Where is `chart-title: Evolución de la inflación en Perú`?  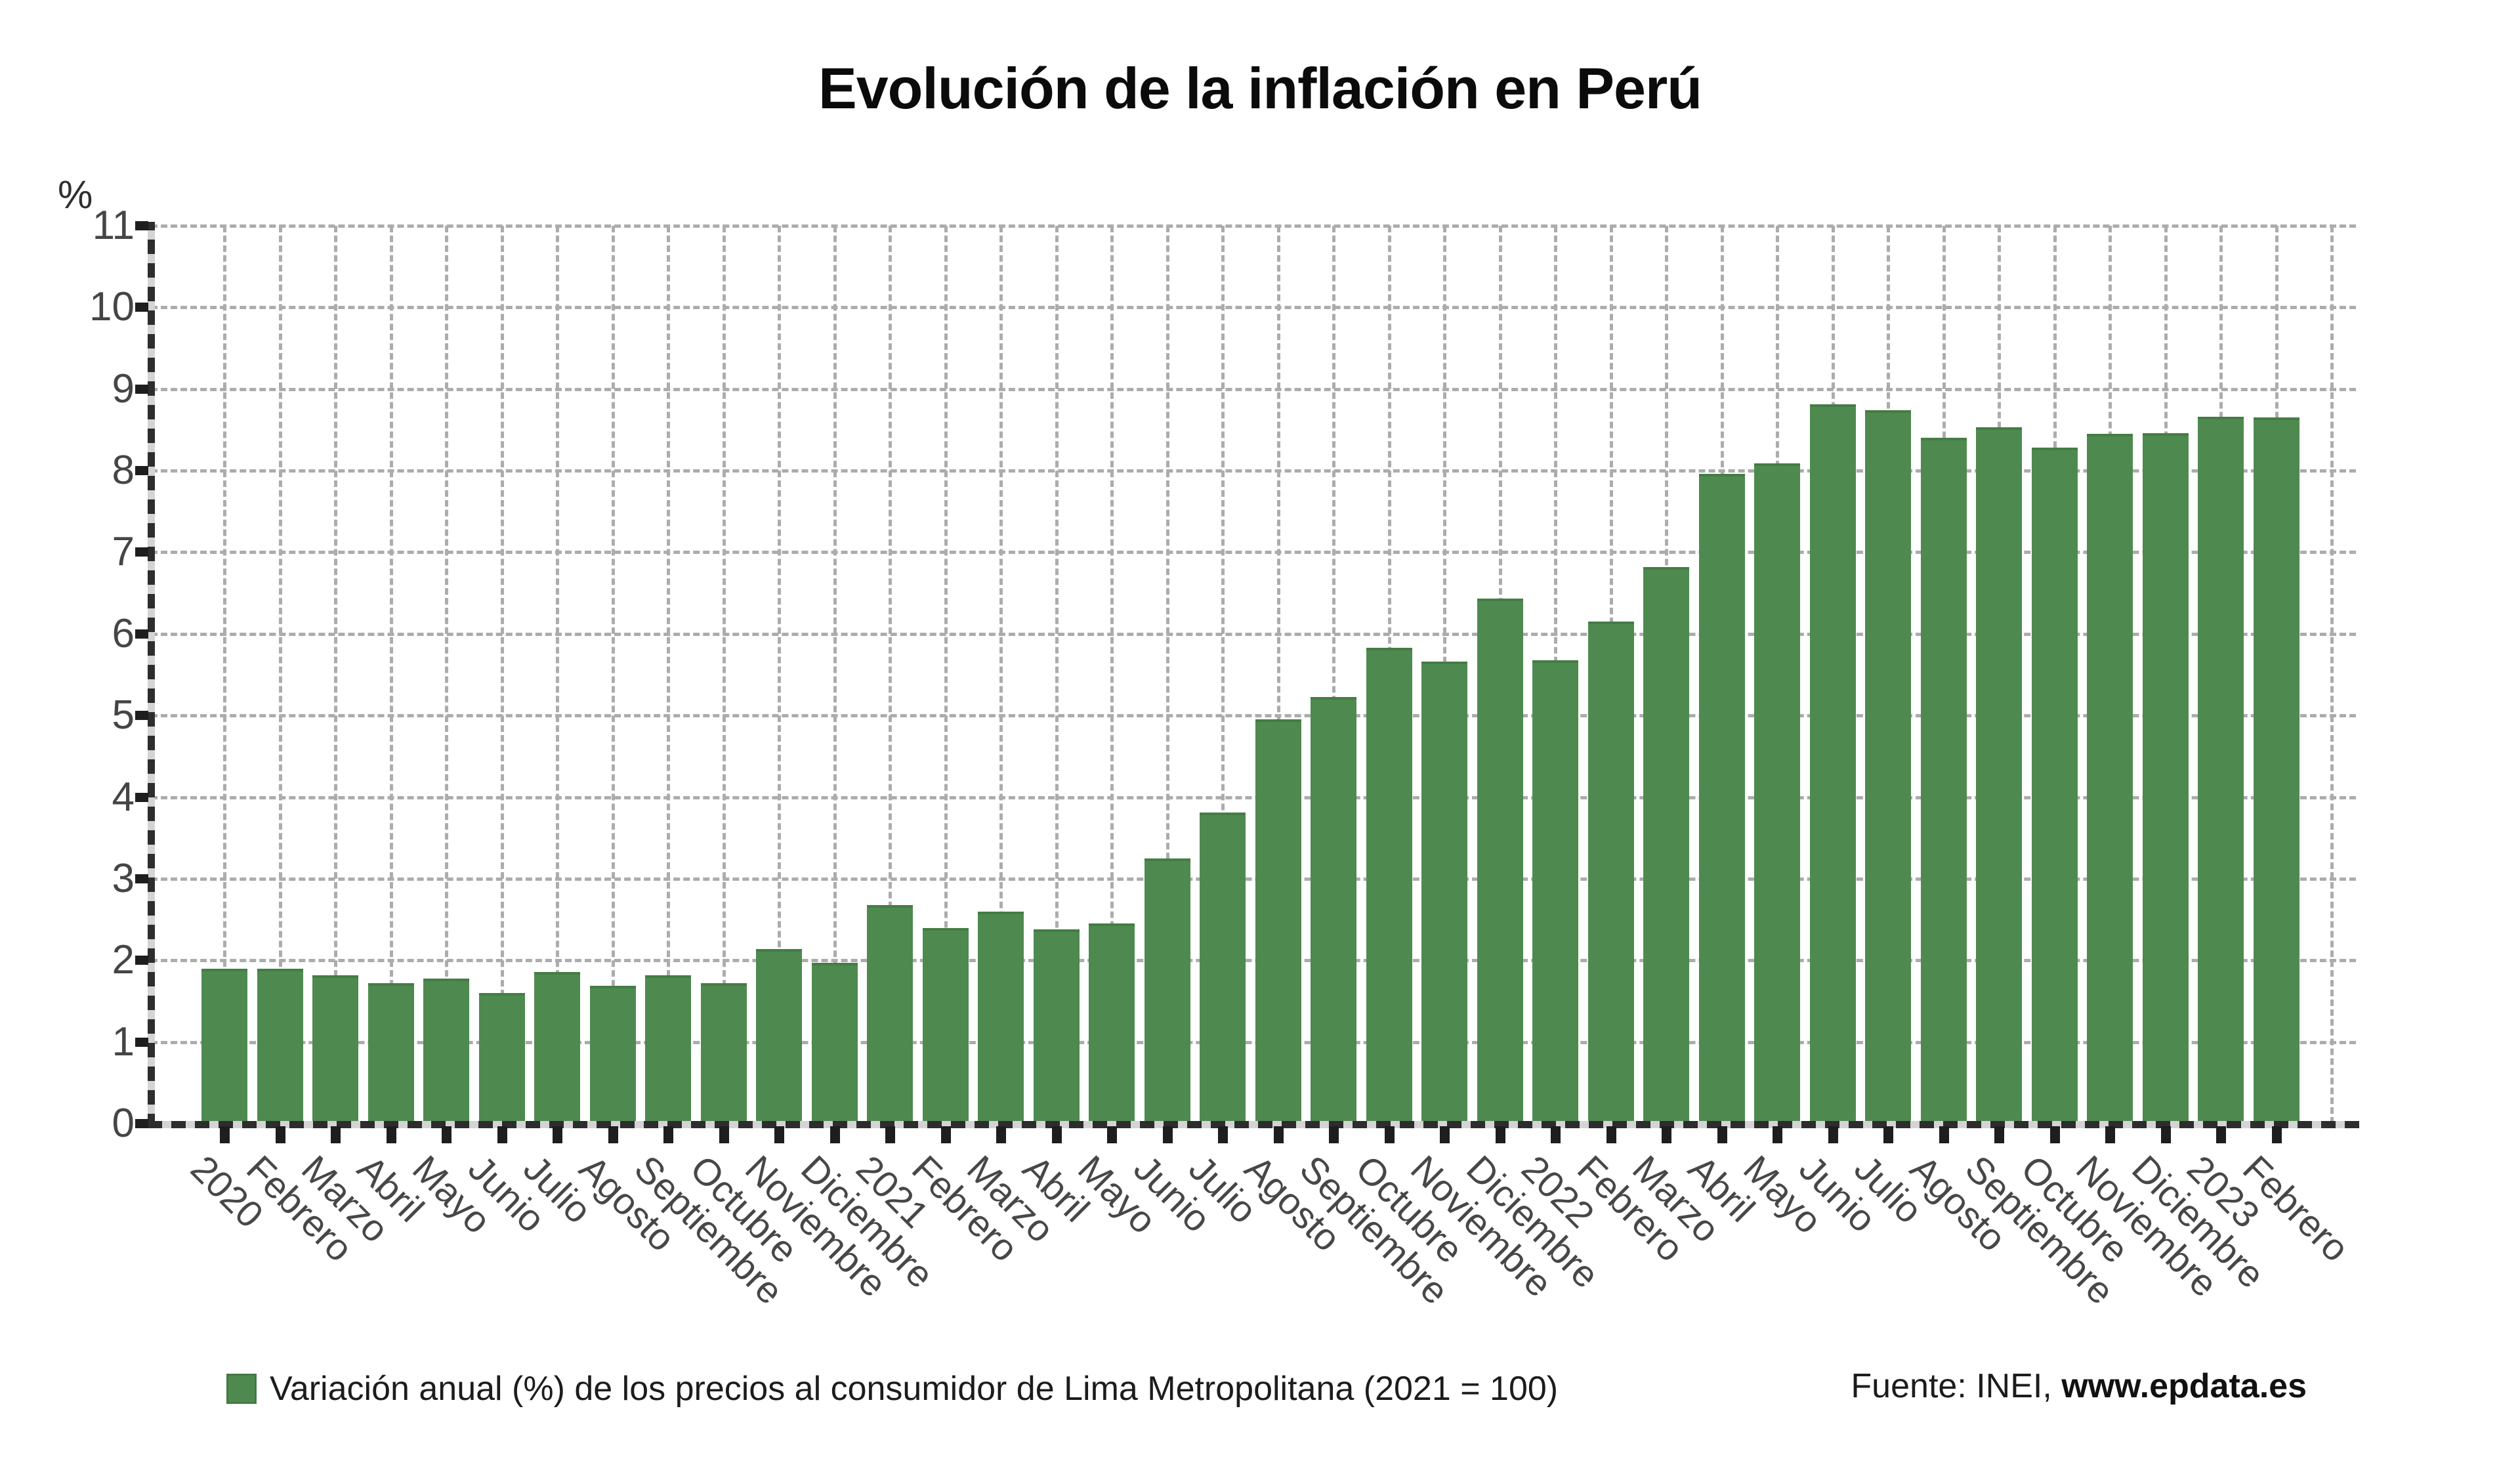 chart-title: Evolución de la inflación en Perú is located at coordinates (1260, 89).